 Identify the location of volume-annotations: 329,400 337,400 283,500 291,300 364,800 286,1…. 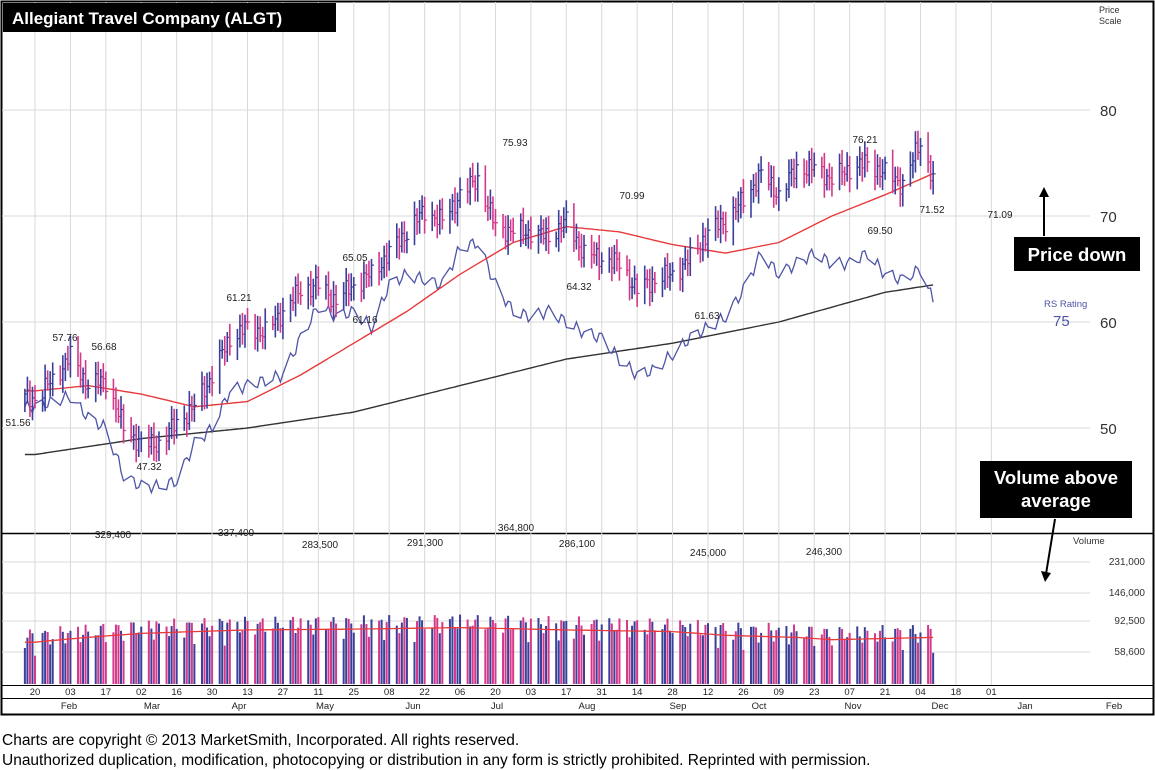
(469, 541).